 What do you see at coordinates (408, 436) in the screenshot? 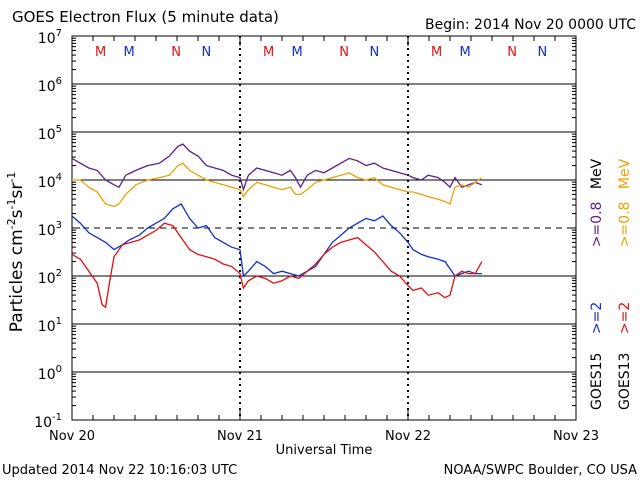
I see `x-tick-label: Nov 22` at bounding box center [408, 436].